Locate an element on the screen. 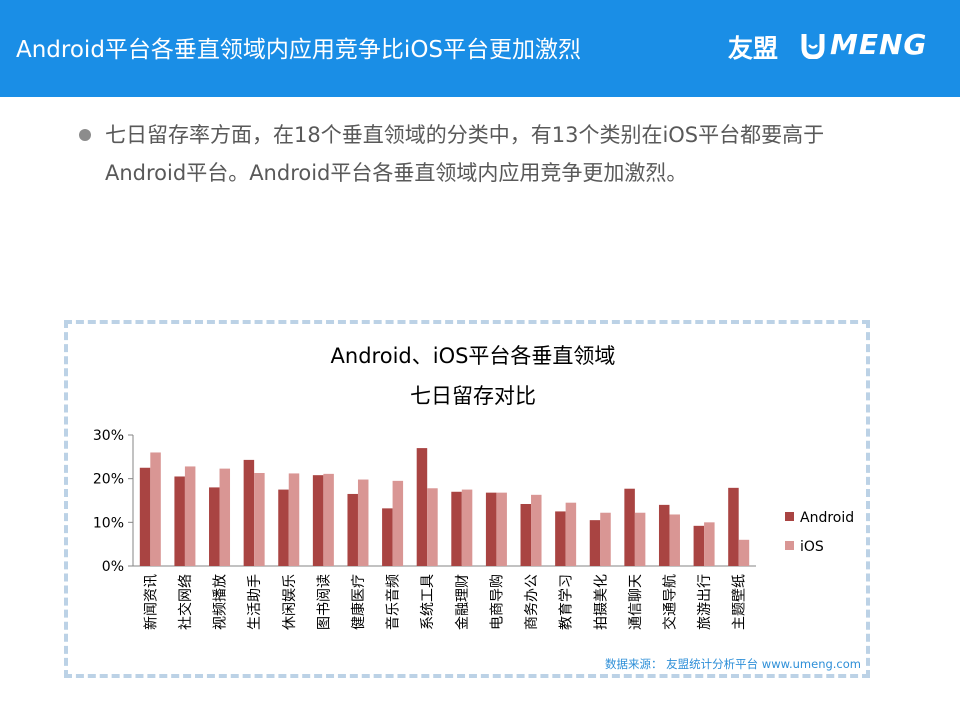 The image size is (960, 720). x-category-label: 健康医疗 is located at coordinates (358, 602).